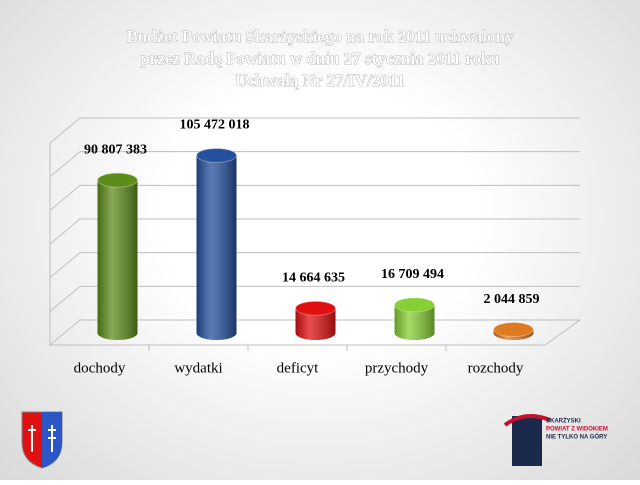  Describe the element at coordinates (412, 274) in the screenshot. I see `data-label: 16 709 494` at that location.